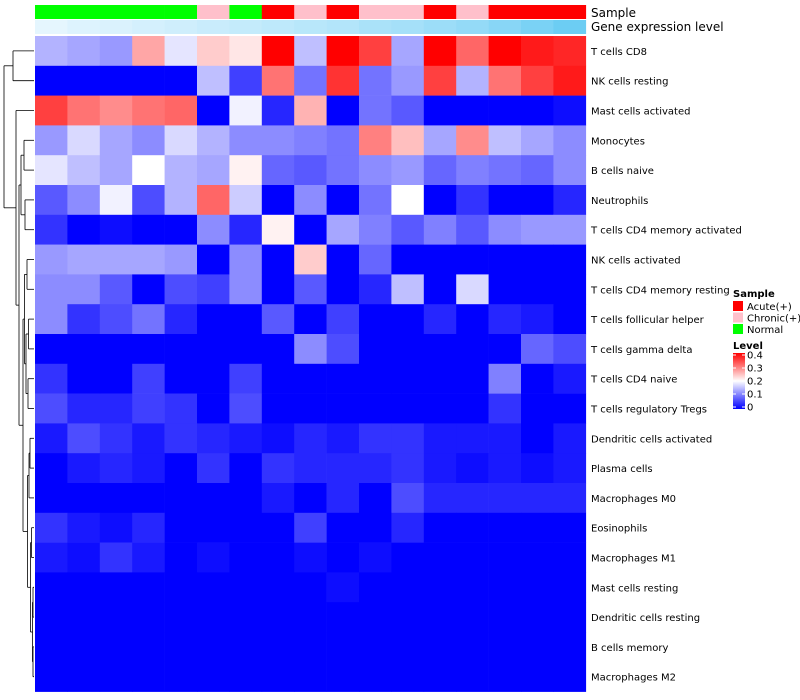  What do you see at coordinates (750, 408) in the screenshot?
I see `level-legend-tick-label: 0` at bounding box center [750, 408].